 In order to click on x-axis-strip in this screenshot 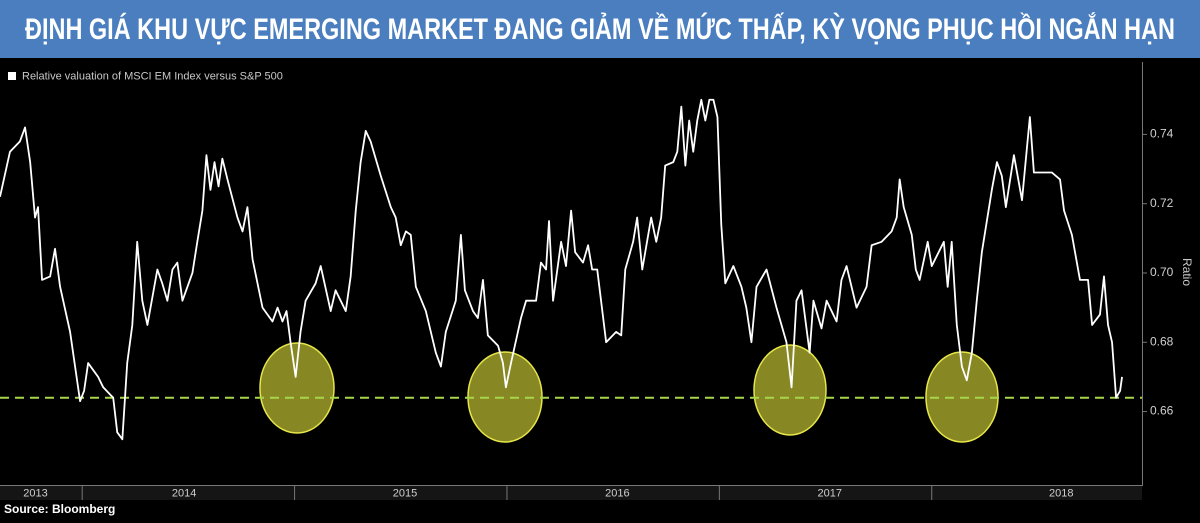, I will do `click(571, 493)`.